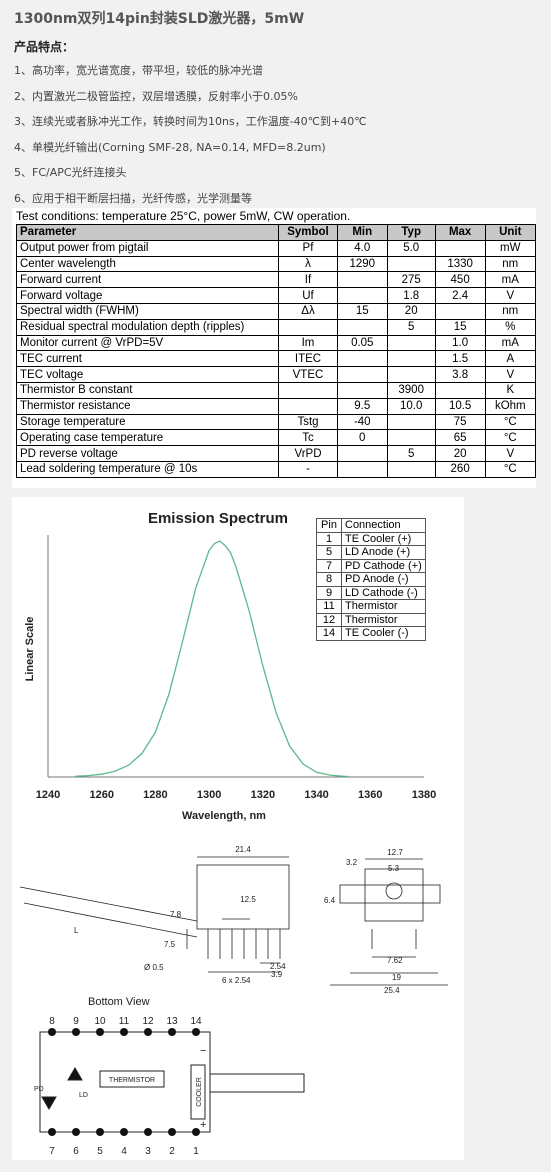 This screenshot has width=551, height=1172. Describe the element at coordinates (276, 406) in the screenshot. I see `spec-row: Thermistor resistance 9.5 10.0 10.5 kOhm` at that location.